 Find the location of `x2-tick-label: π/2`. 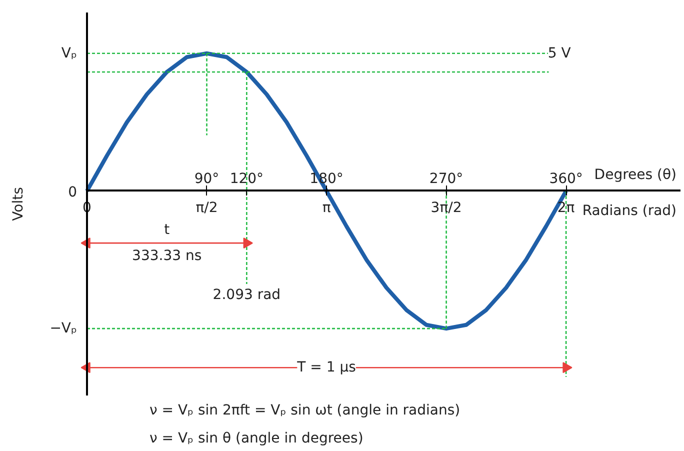

x2-tick-label: π/2 is located at coordinates (207, 208).